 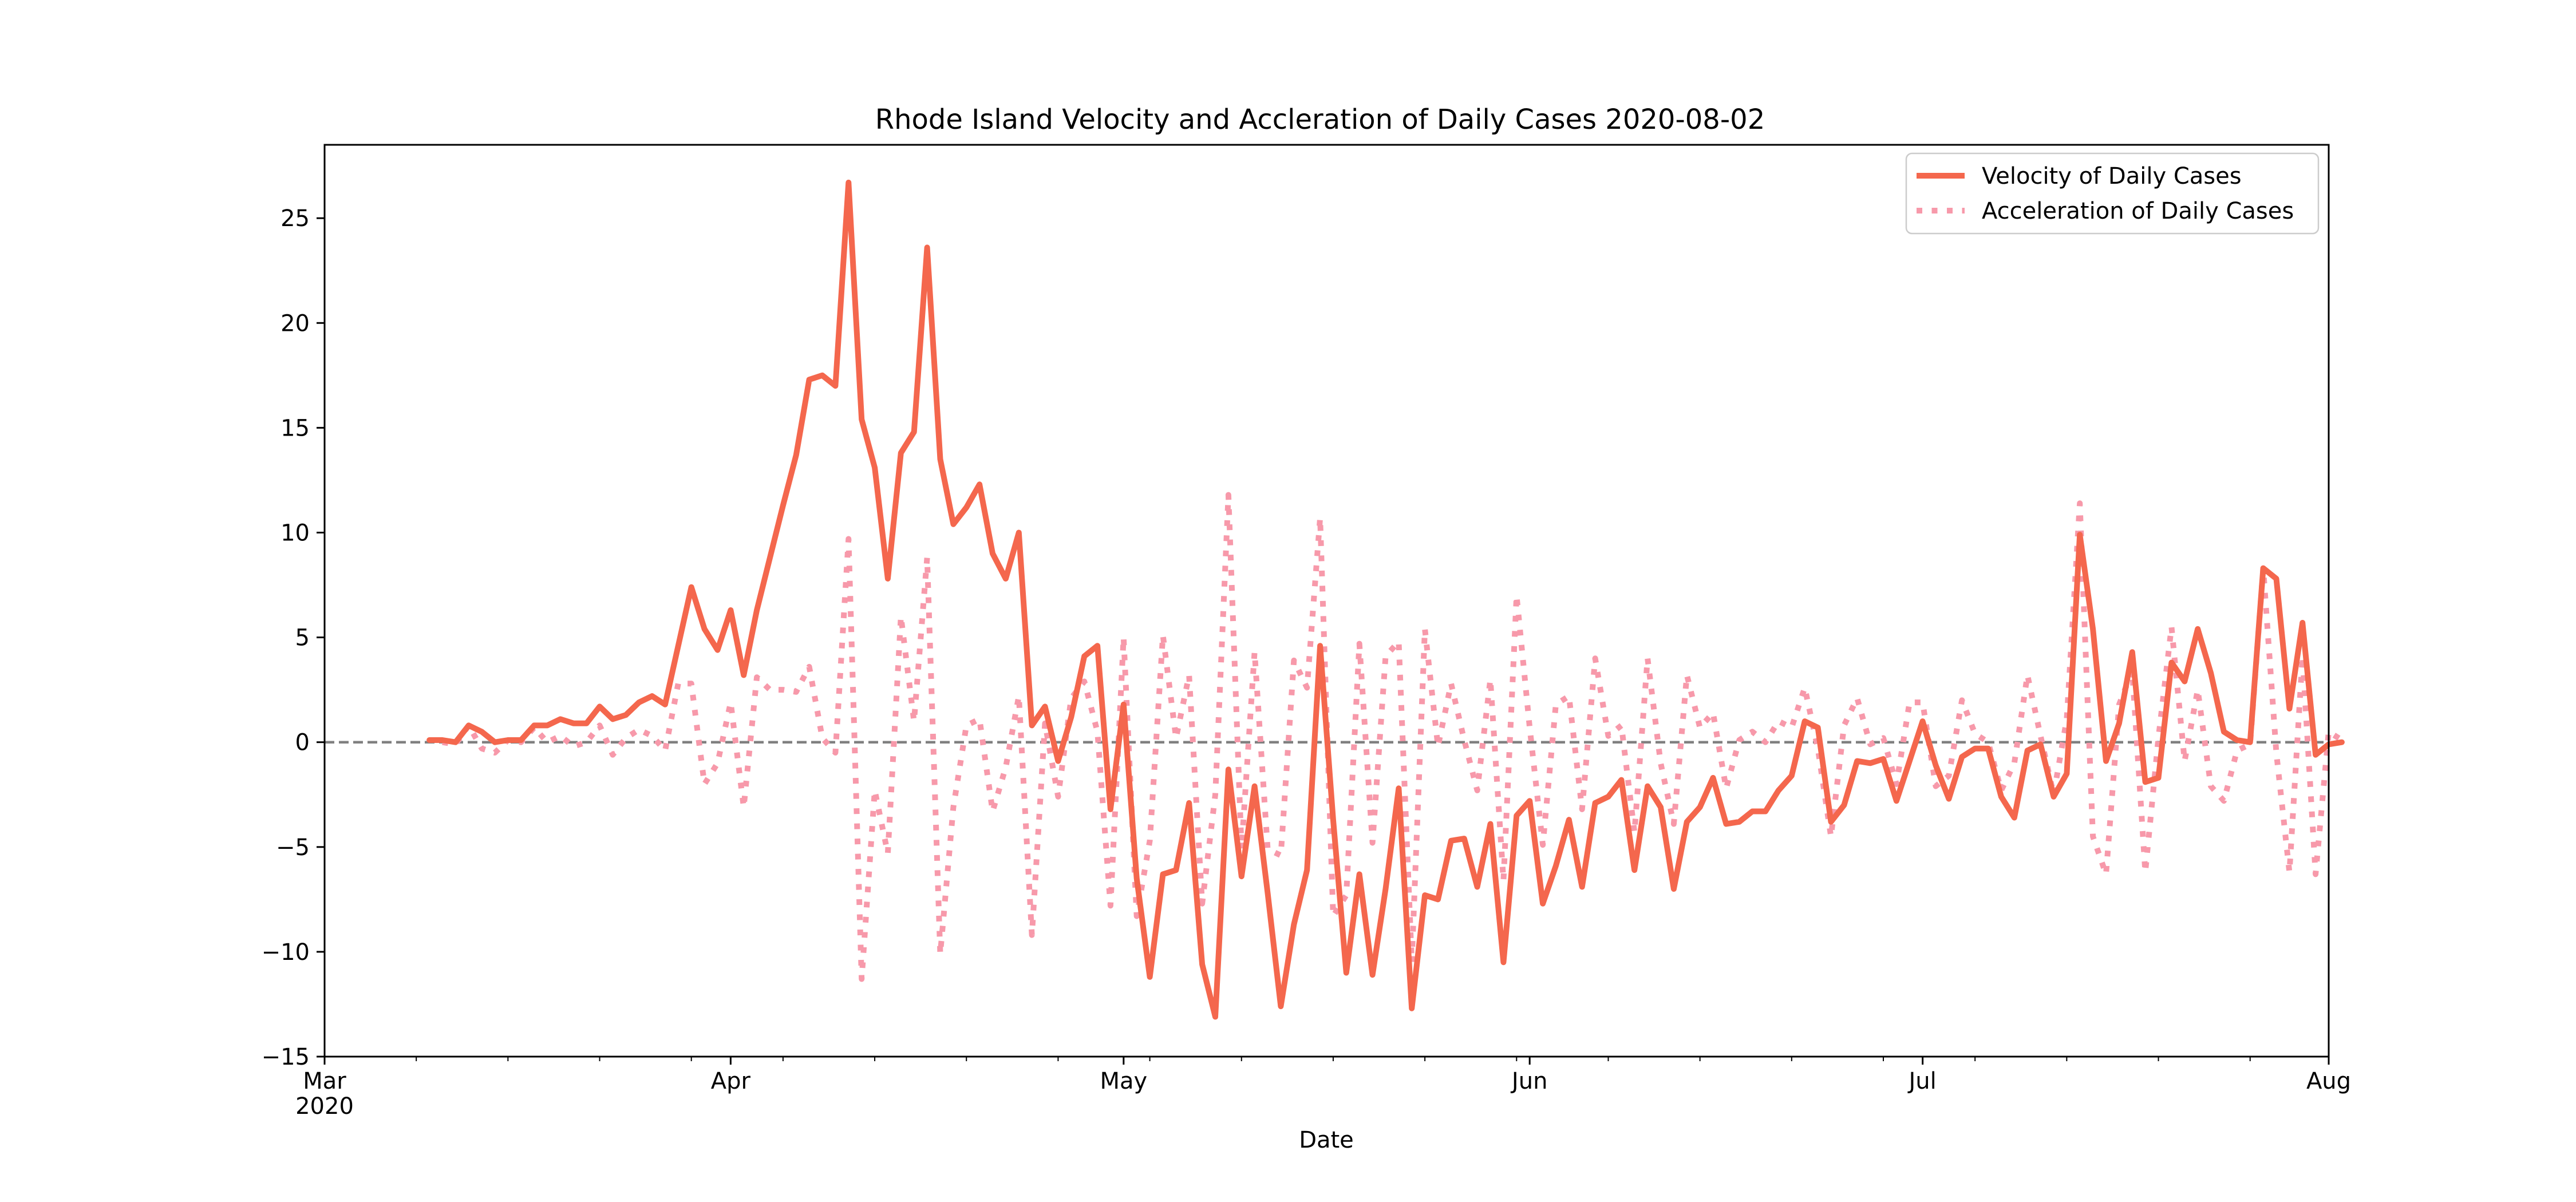 I want to click on legend-acceleration-label: Acceleration of Daily Cases, so click(x=2138, y=211).